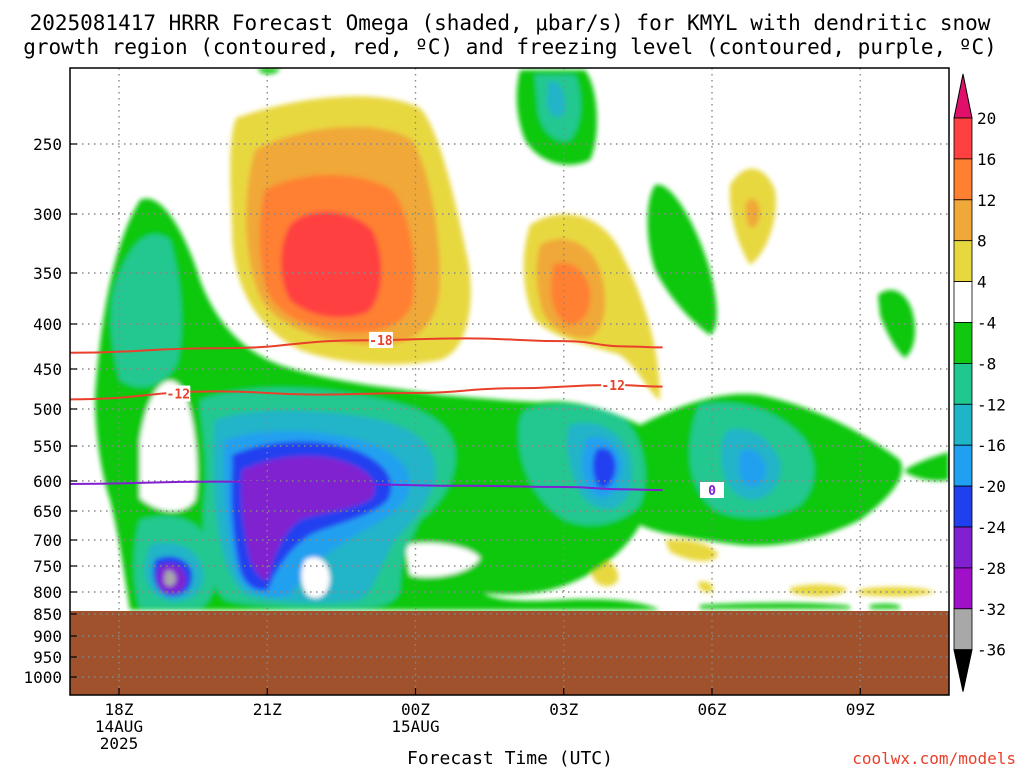 The image size is (1024, 768). Describe the element at coordinates (42, 677) in the screenshot. I see `y-tick-label-1000: 1000` at that location.